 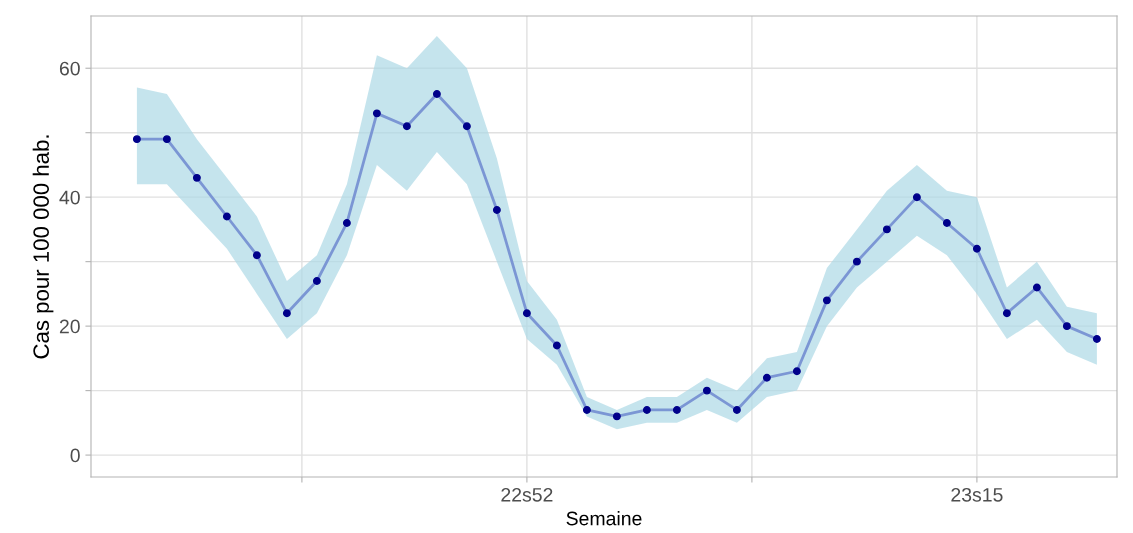 What do you see at coordinates (69, 326) in the screenshot?
I see `y-tick-label: 20` at bounding box center [69, 326].